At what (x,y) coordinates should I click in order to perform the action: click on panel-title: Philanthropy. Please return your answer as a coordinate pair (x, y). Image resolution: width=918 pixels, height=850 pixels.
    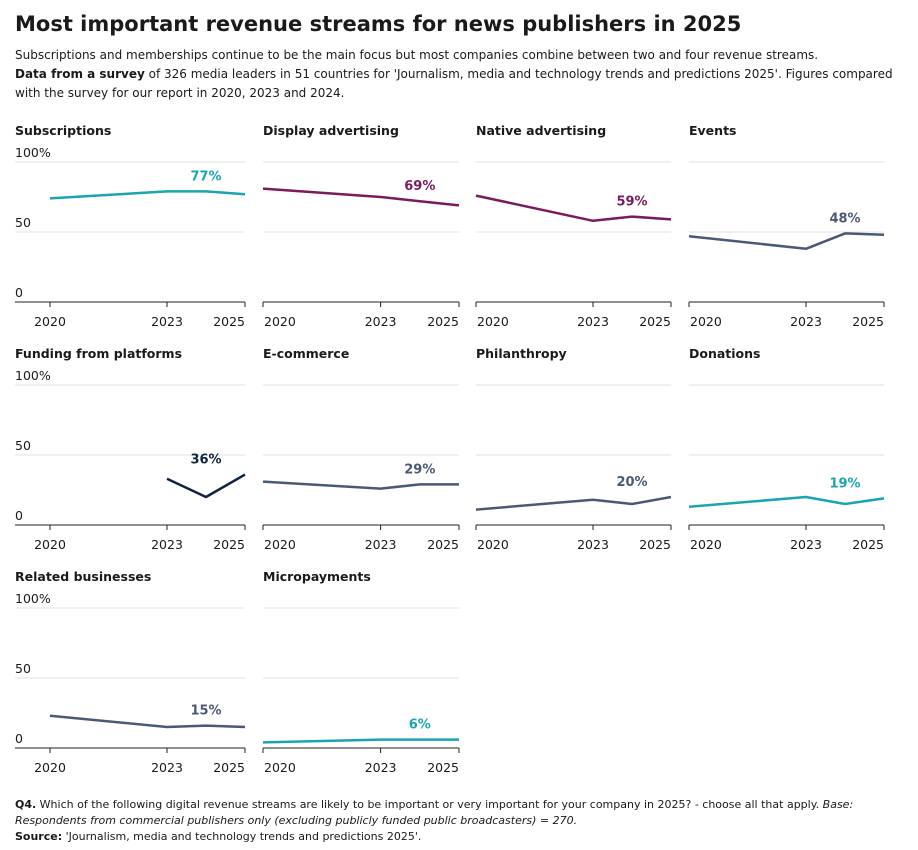
    Looking at the image, I should click on (521, 353).